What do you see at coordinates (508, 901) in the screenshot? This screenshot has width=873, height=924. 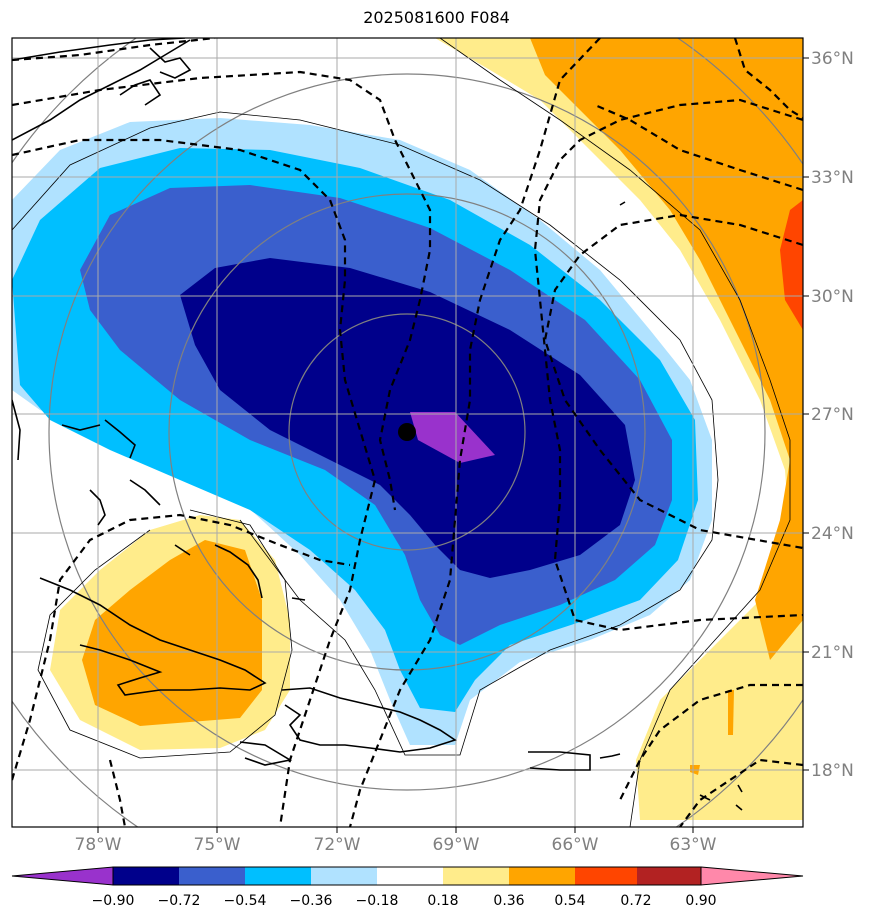 I see `colorbar-label-7: 0.36` at bounding box center [508, 901].